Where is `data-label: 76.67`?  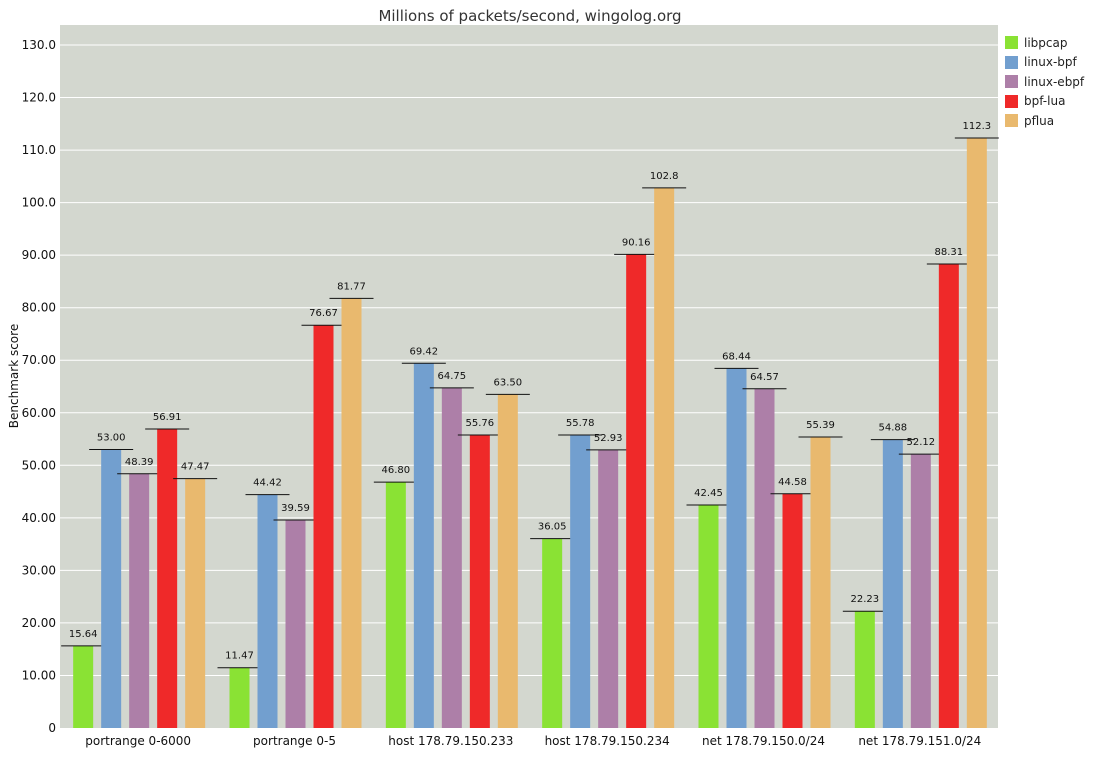 data-label: 76.67 is located at coordinates (323, 313).